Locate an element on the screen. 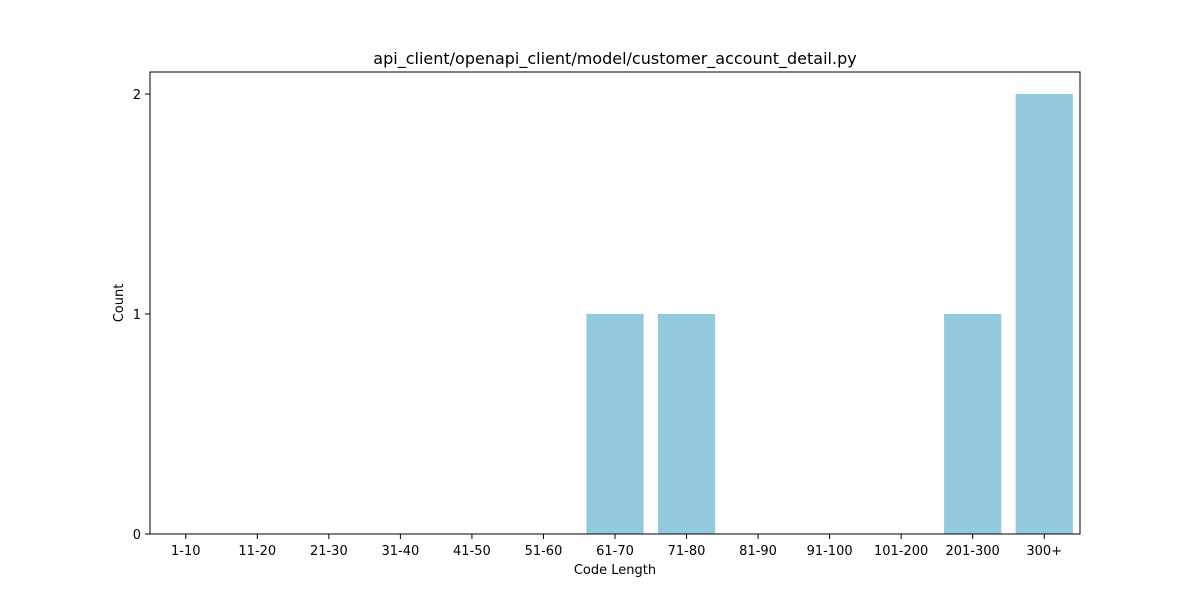 The image size is (1200, 600). x-tick-label: 61-70 is located at coordinates (615, 551).